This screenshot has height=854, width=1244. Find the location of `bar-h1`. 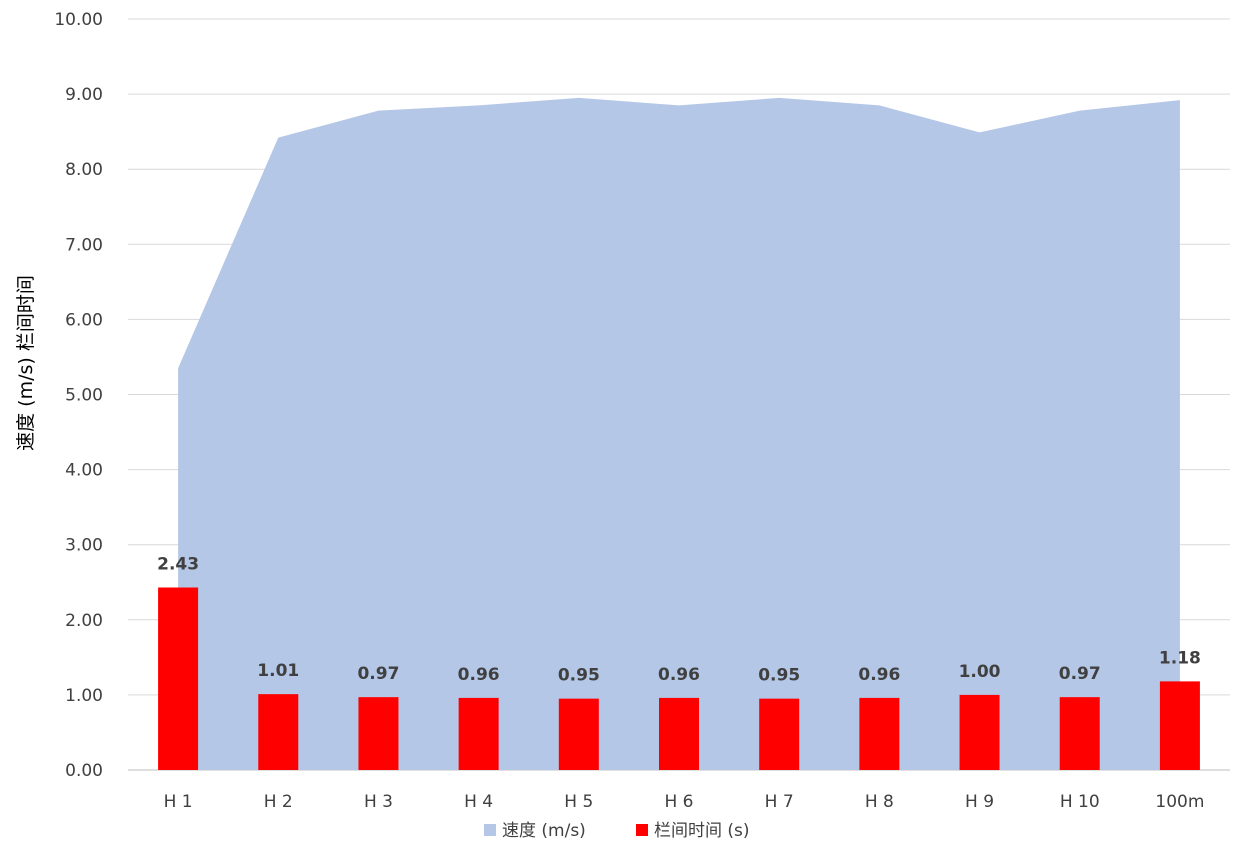

bar-h1 is located at coordinates (178, 678).